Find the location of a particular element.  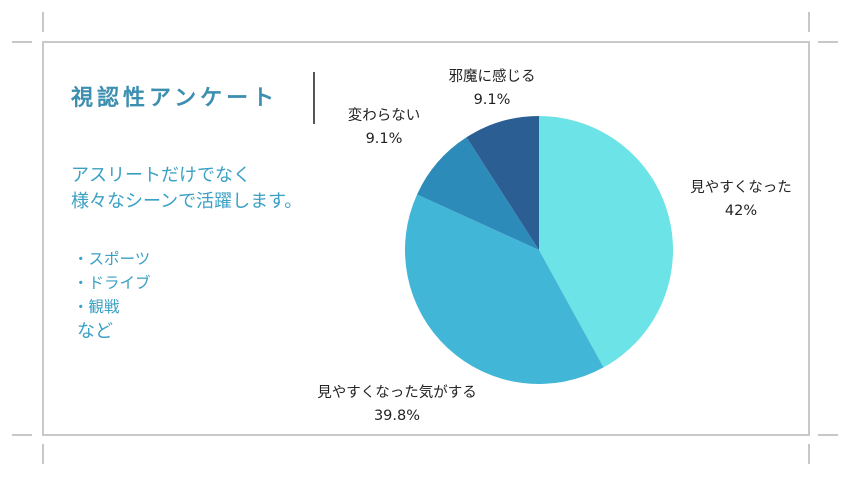

description-line: 様々なシーンで活躍します。 is located at coordinates (187, 201).